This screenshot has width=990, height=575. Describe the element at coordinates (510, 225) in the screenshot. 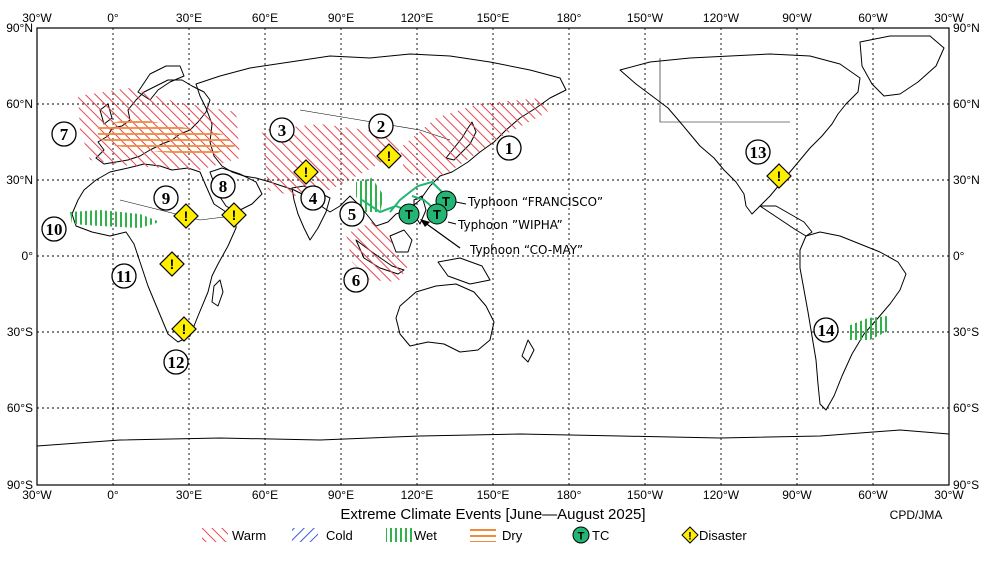

I see `typhoon-label-wipha: Typhoon ”WIPHA”` at that location.